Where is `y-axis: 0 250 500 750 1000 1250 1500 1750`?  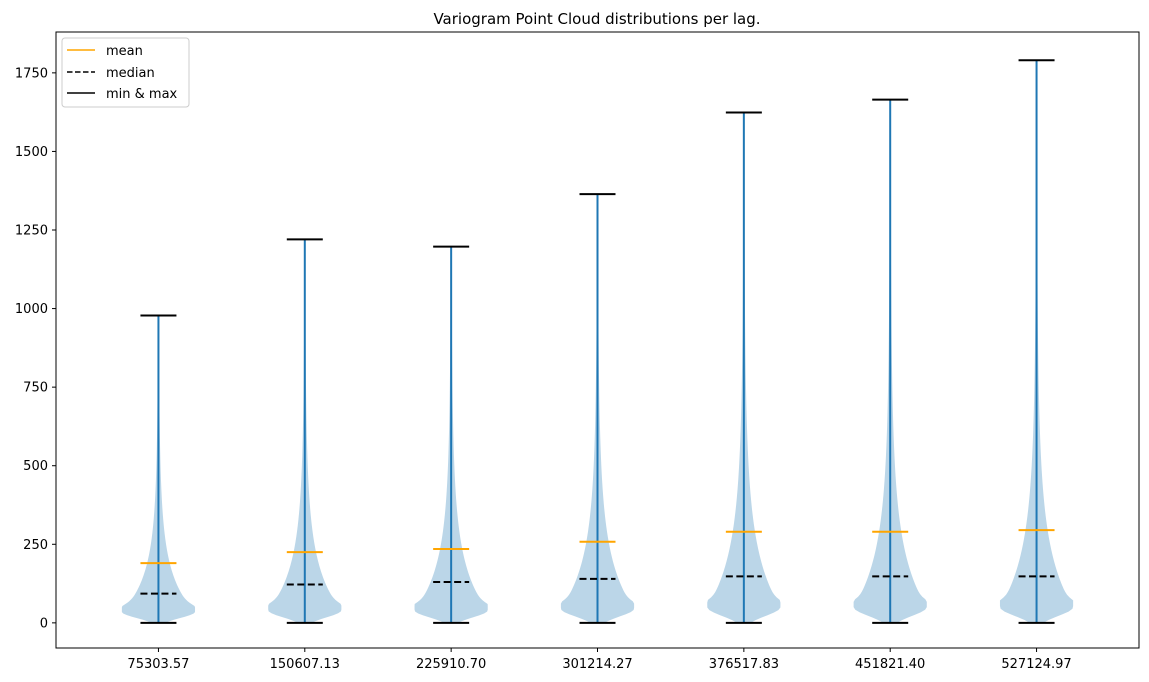
y-axis: 0 250 500 750 1000 1250 1500 1750 is located at coordinates (35, 348).